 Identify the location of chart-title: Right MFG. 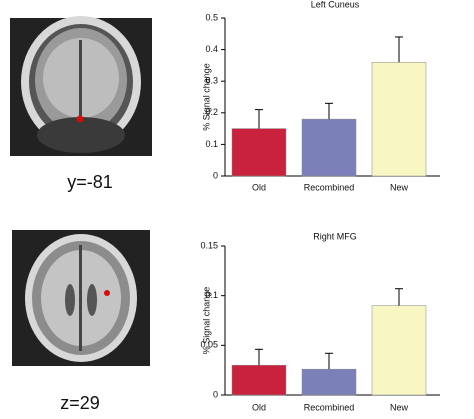
(335, 236).